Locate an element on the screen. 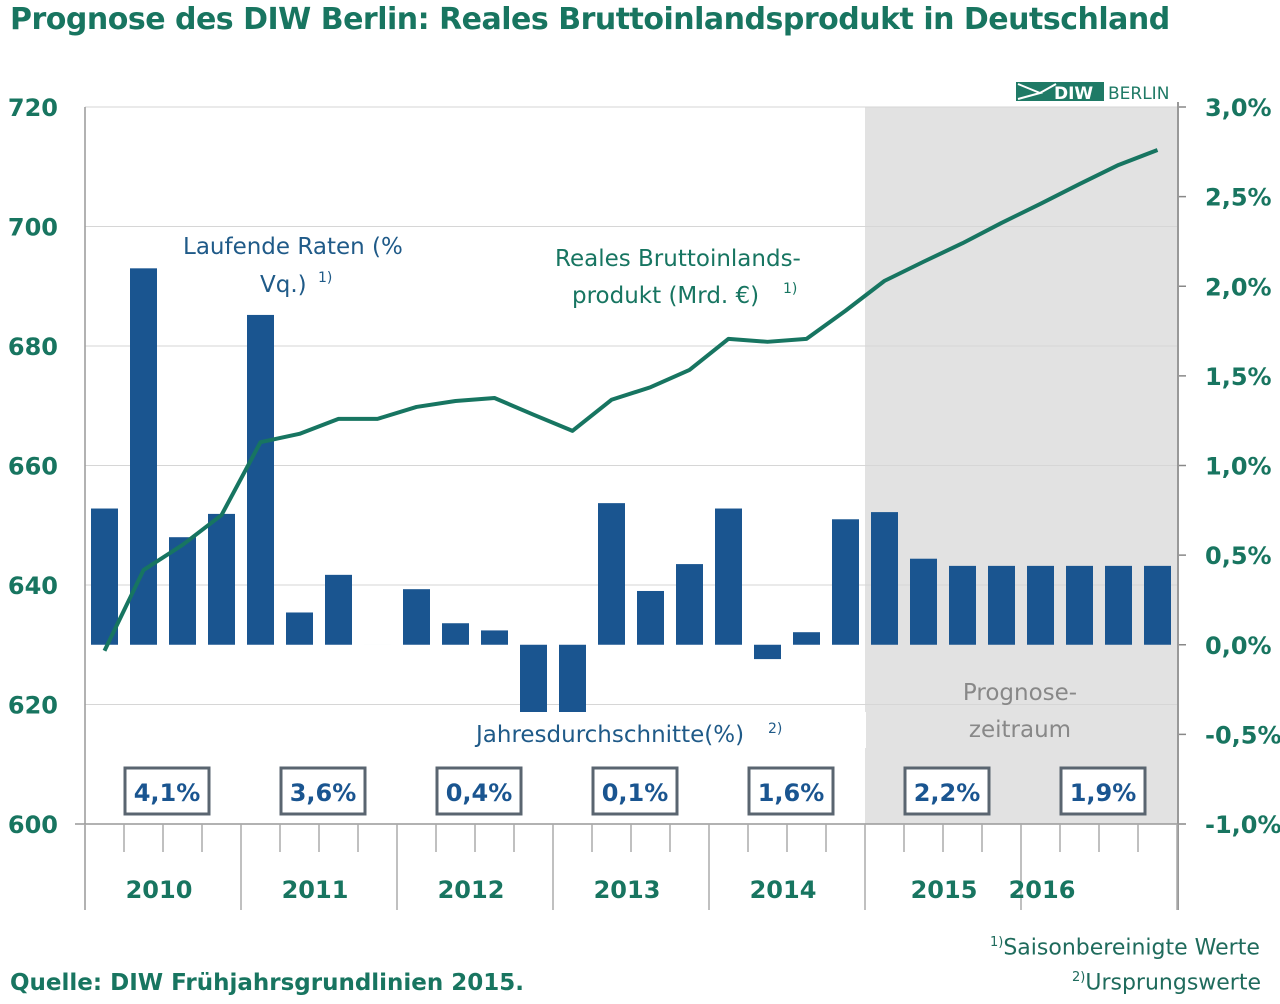  annual-average-value: 1,6% is located at coordinates (791, 793).